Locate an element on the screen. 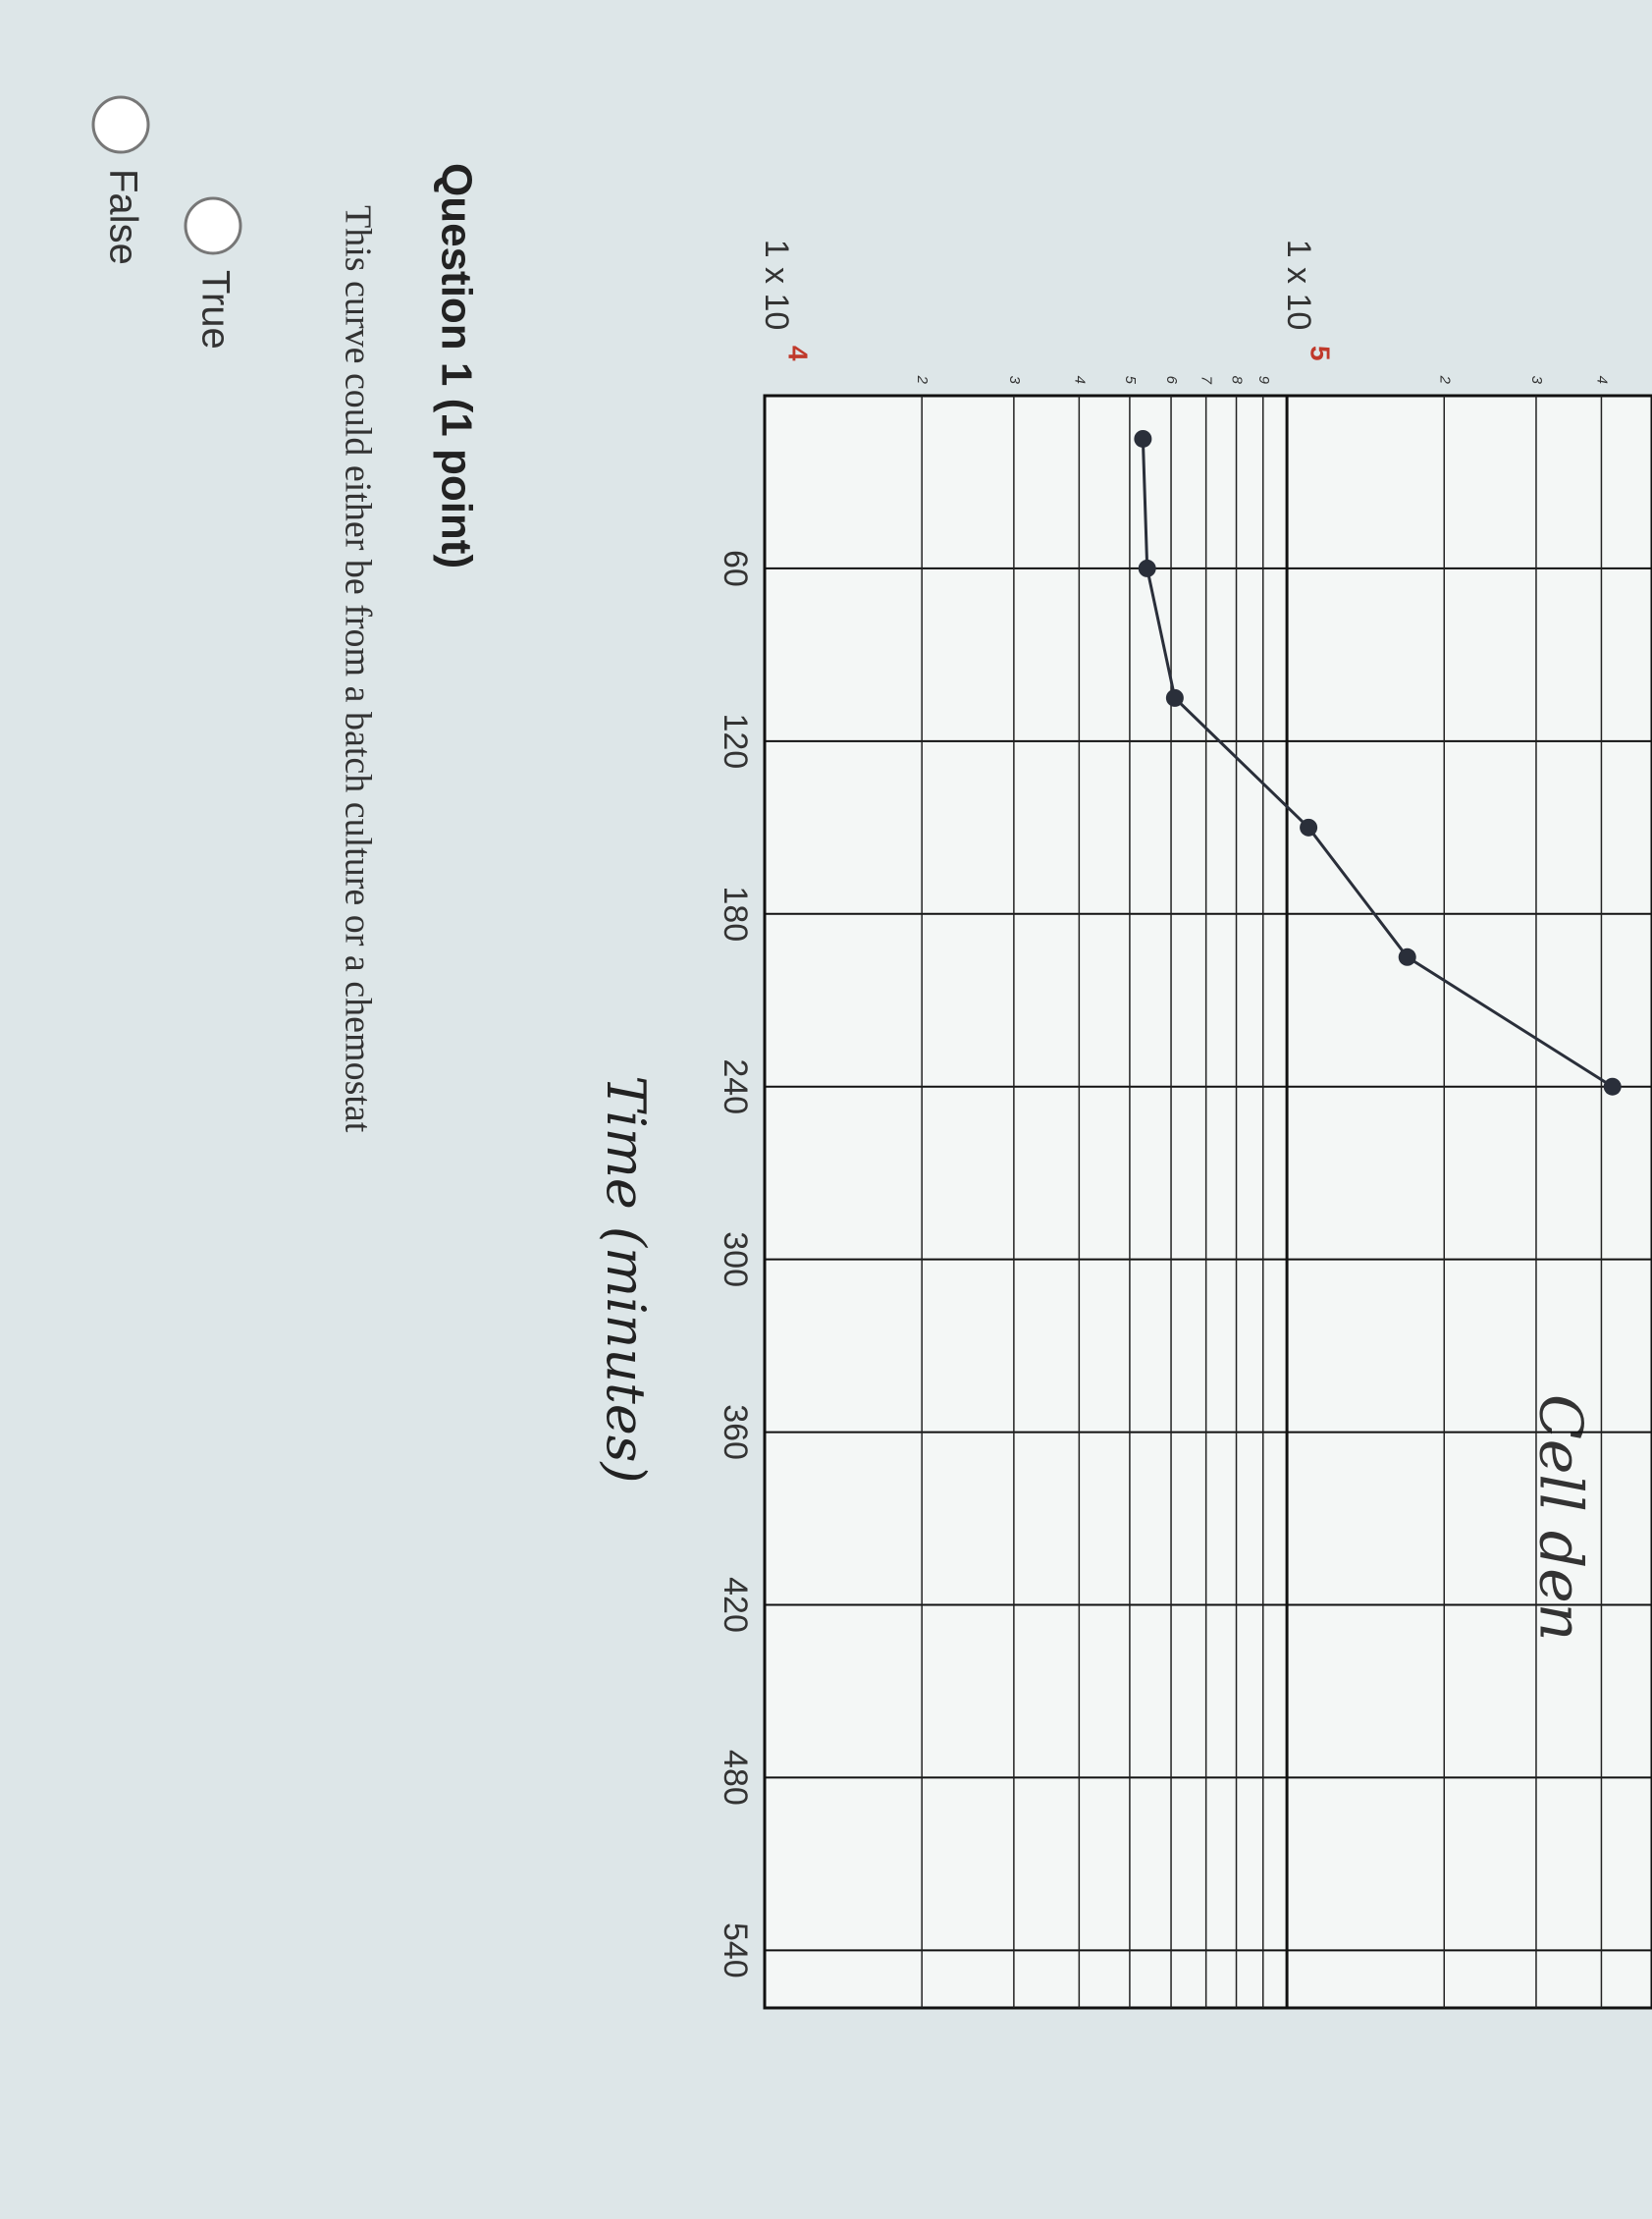 The image size is (1652, 2219). radio-true is located at coordinates (213, 225).